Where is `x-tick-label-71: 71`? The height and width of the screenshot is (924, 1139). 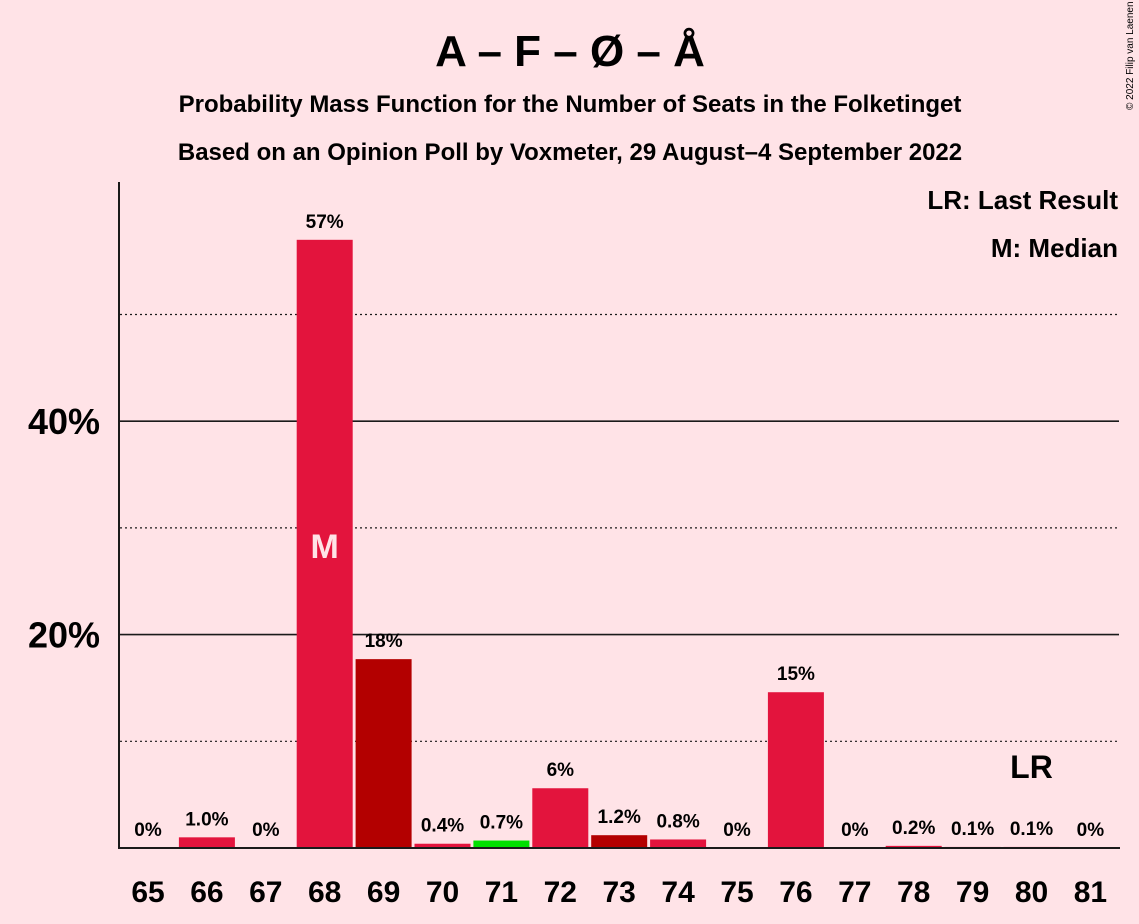 x-tick-label-71: 71 is located at coordinates (501, 892).